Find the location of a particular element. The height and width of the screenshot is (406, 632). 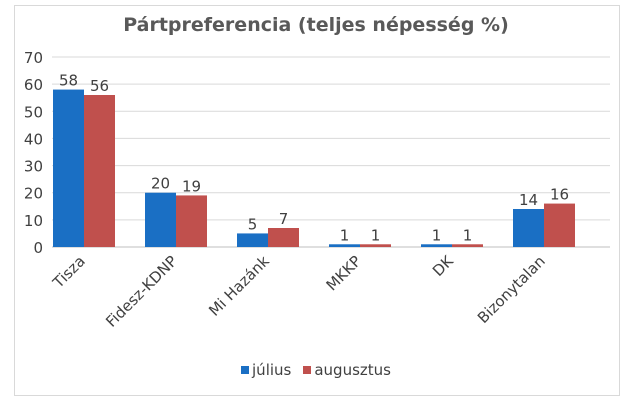

category-label: Tisza is located at coordinates (69, 272).